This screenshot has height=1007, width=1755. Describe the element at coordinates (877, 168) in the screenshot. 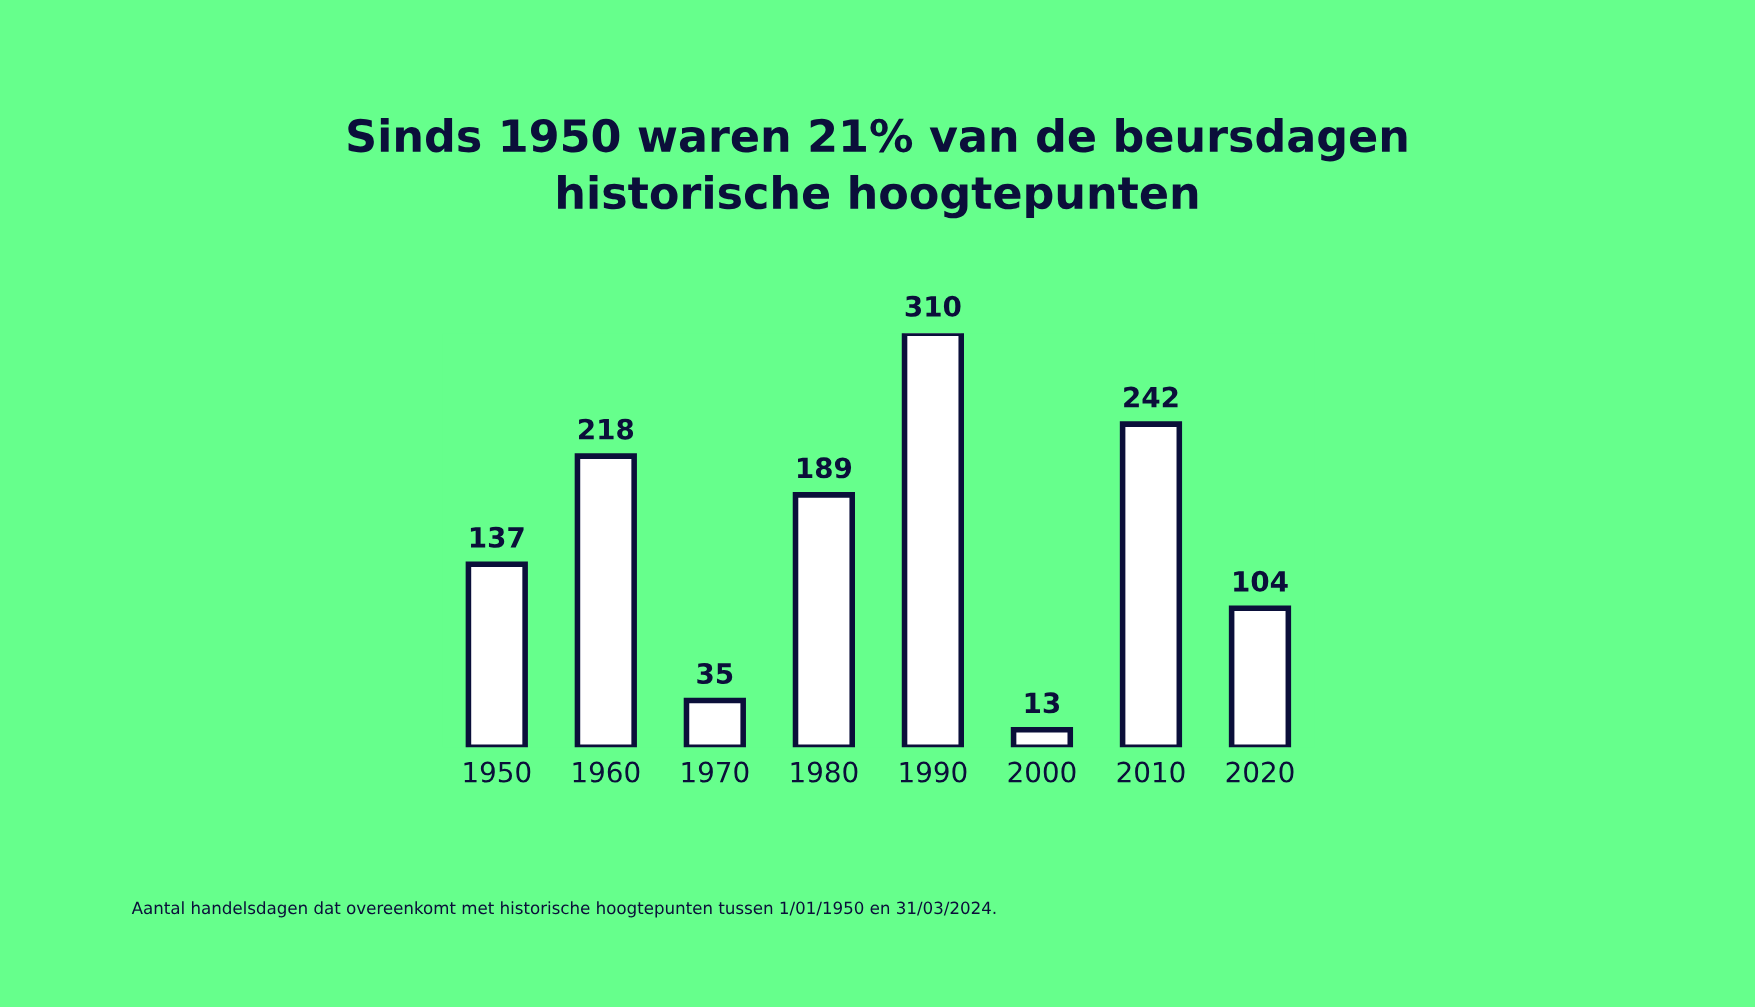

I see `chart-title: Sinds 1950 waren 21% van de beursdagen historische hoogtepunten` at that location.